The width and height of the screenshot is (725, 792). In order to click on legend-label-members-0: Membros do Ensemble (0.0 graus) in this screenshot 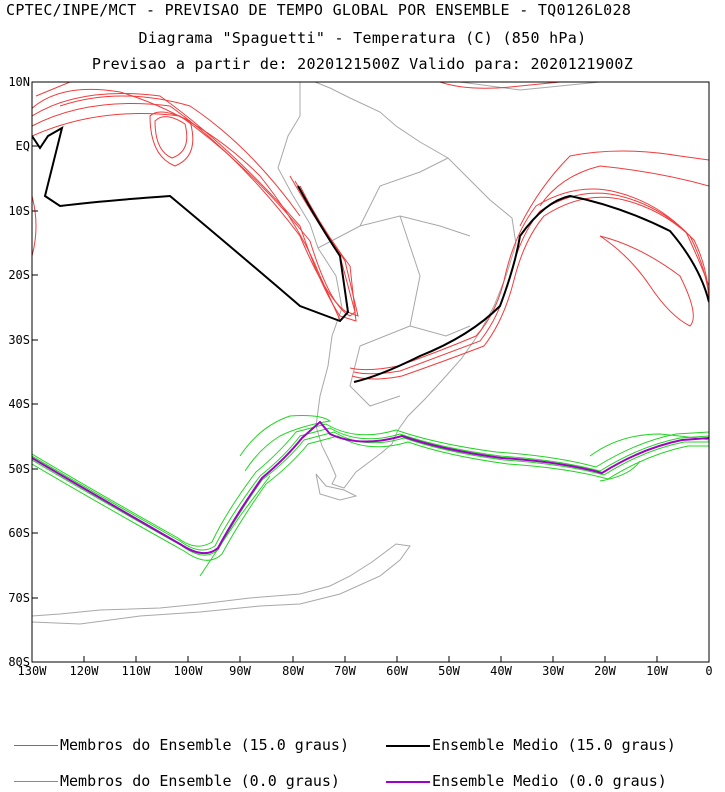, I will do `click(200, 781)`.